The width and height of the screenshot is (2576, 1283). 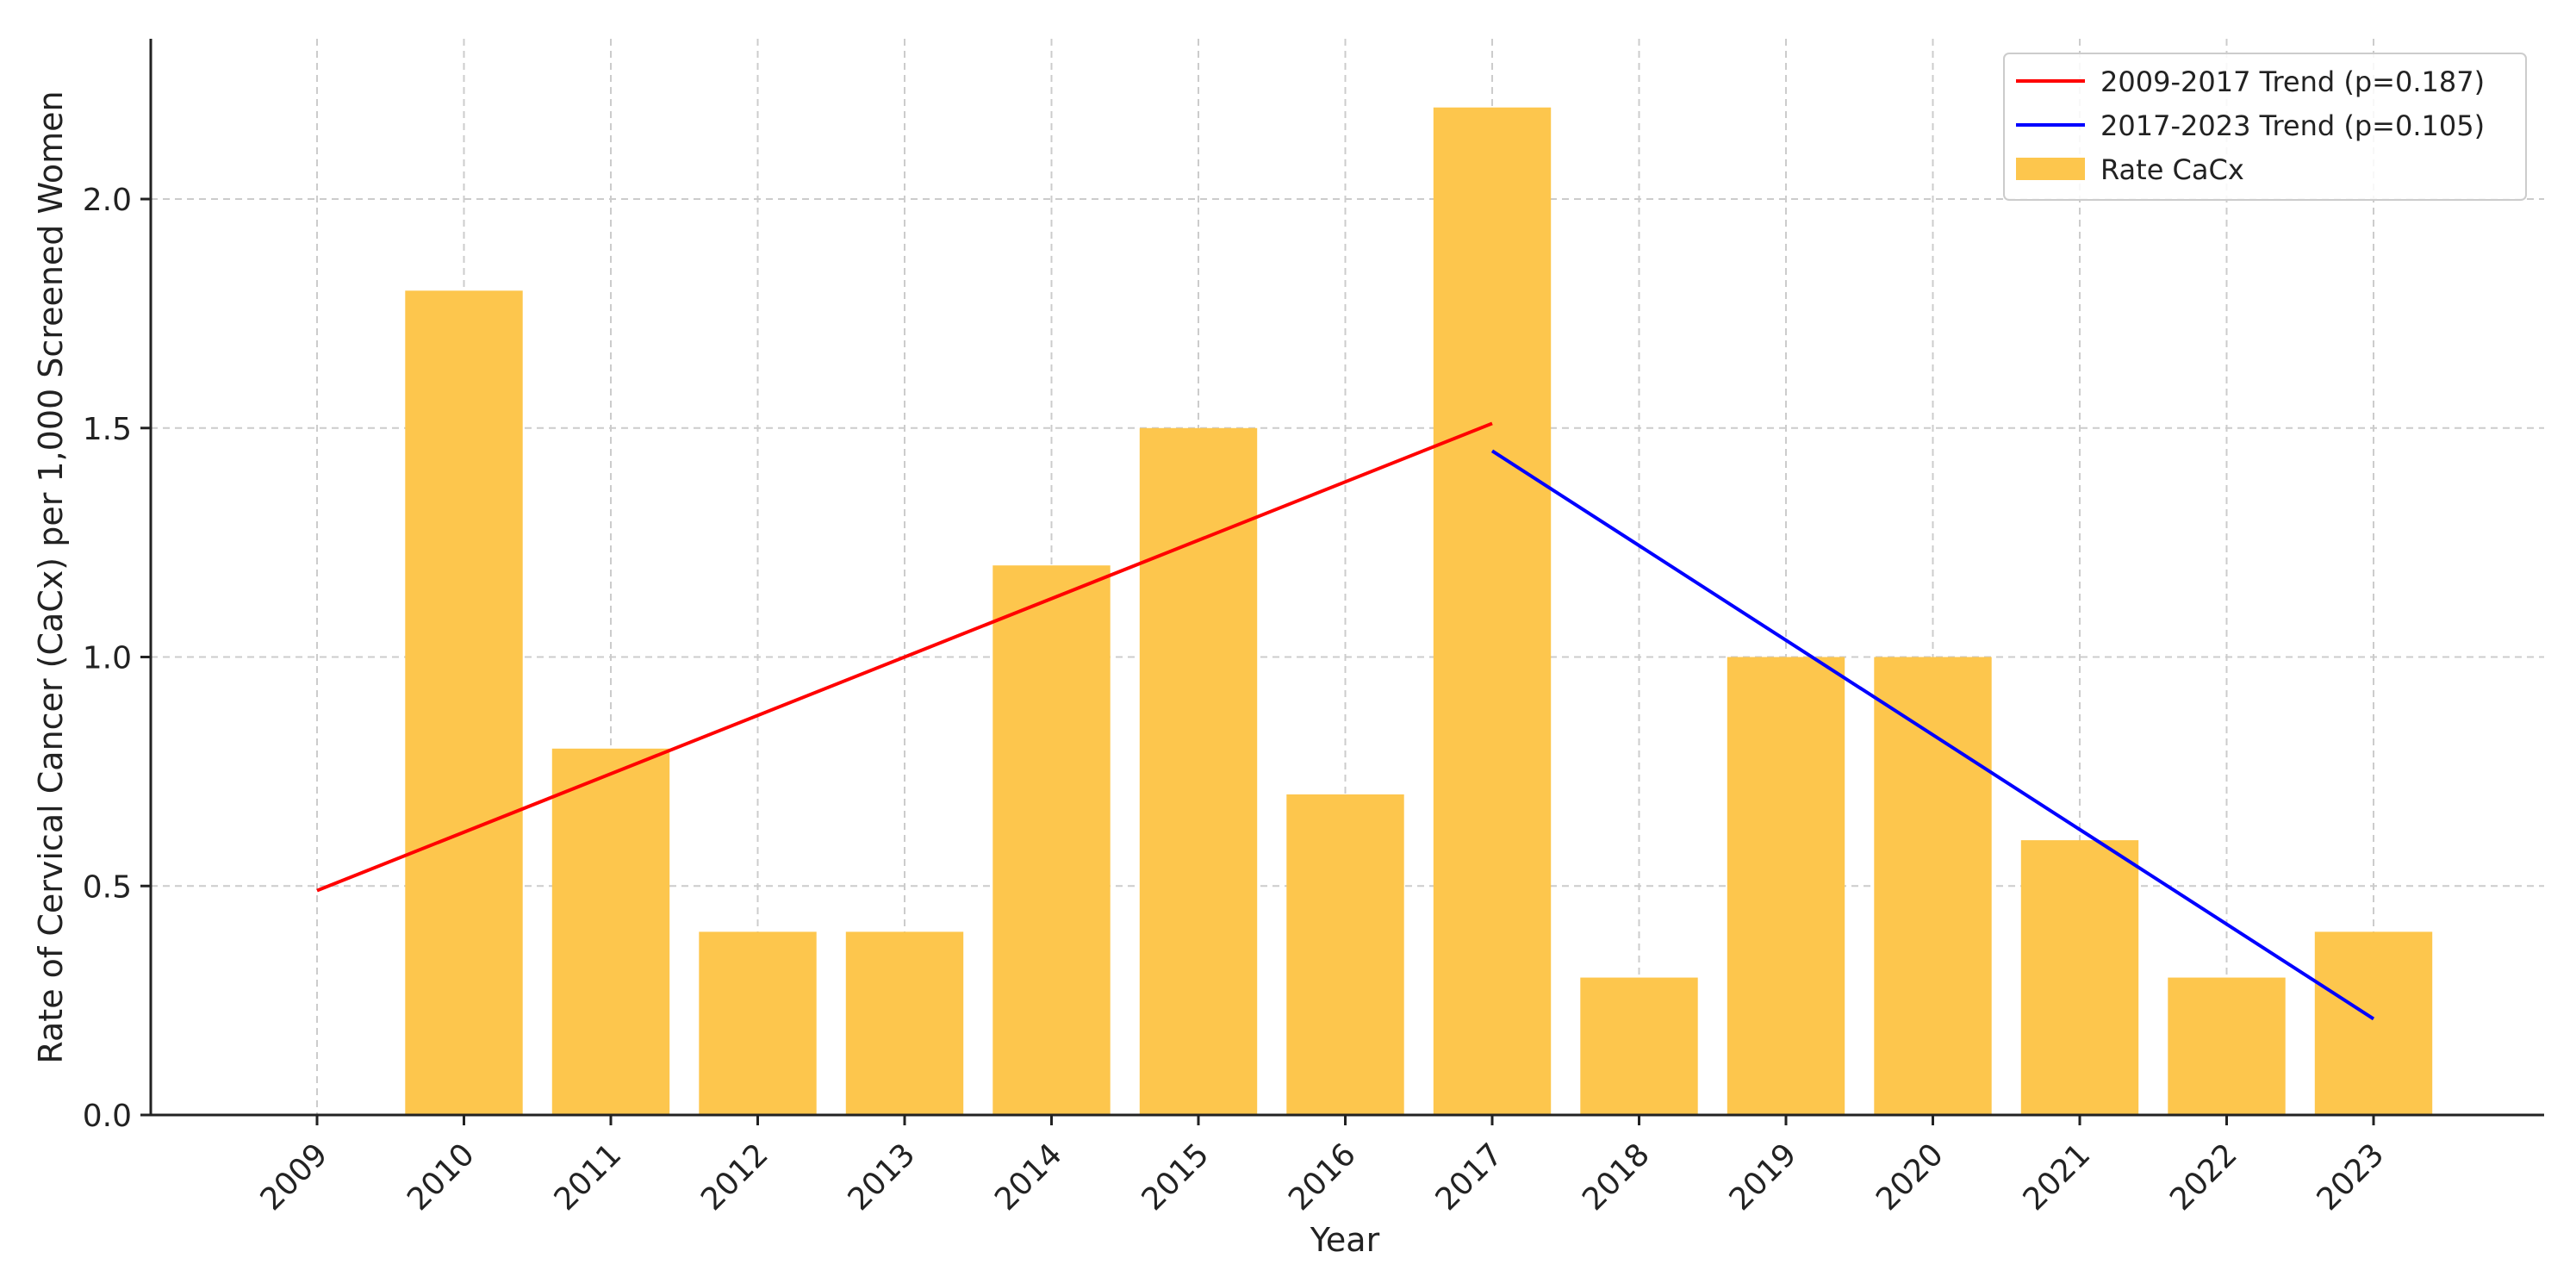 I want to click on legend-swatch, so click(x=2051, y=169).